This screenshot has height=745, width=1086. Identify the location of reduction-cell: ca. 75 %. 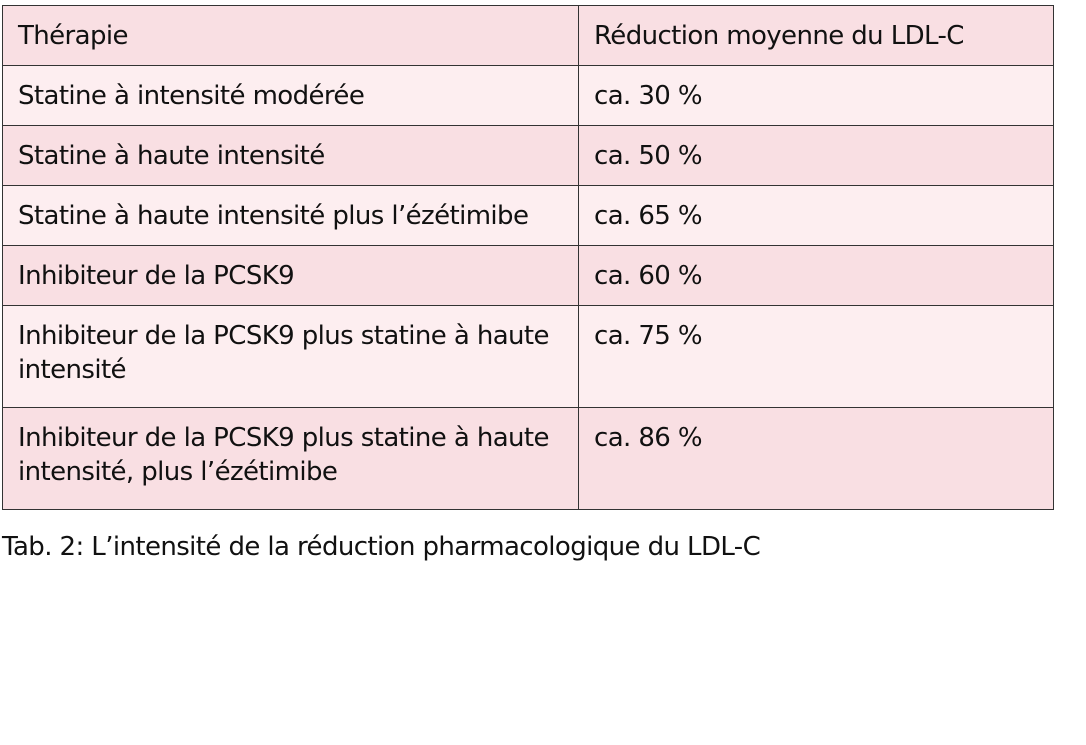
(816, 356).